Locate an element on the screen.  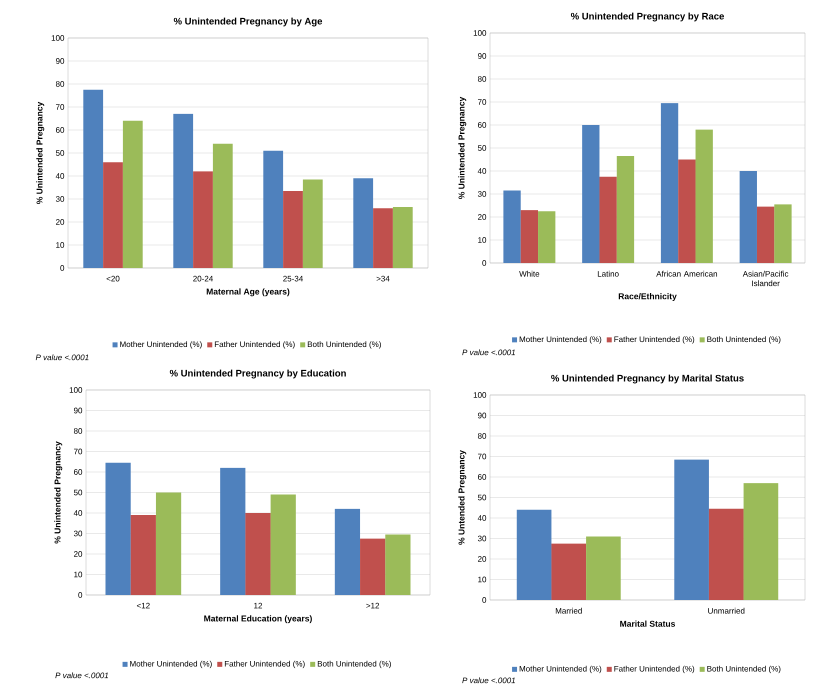
x-tick-label: Unmarried is located at coordinates (726, 611).